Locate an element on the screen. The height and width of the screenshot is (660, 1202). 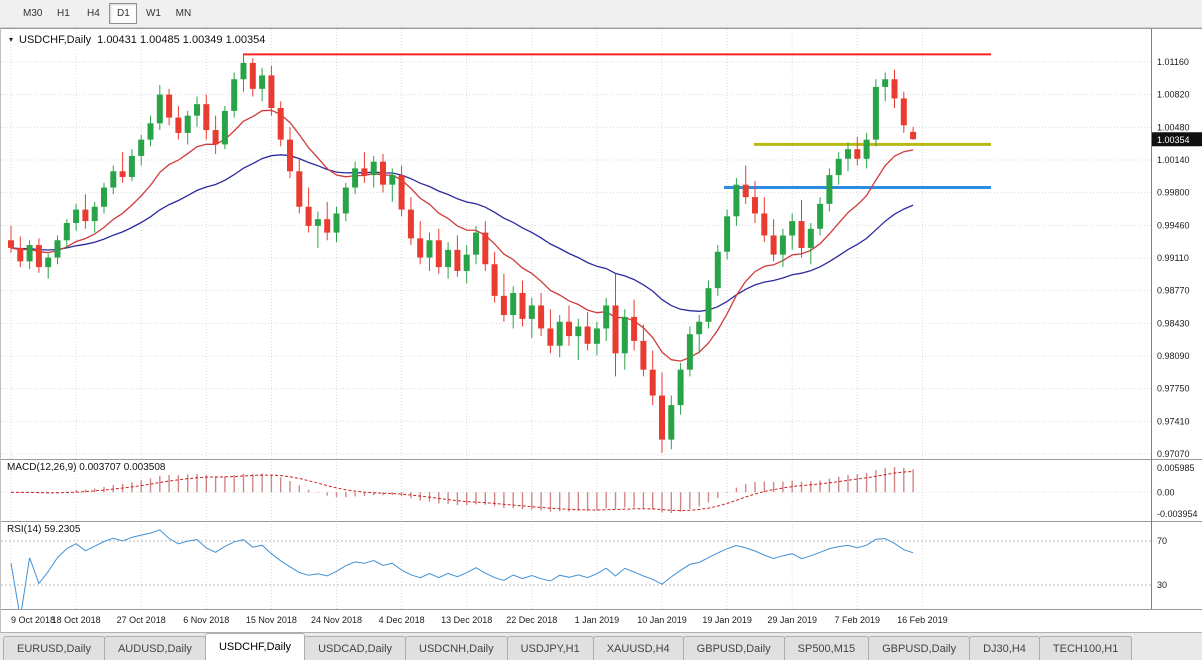
svg-text: 0.97070 is located at coordinates (1173, 454).